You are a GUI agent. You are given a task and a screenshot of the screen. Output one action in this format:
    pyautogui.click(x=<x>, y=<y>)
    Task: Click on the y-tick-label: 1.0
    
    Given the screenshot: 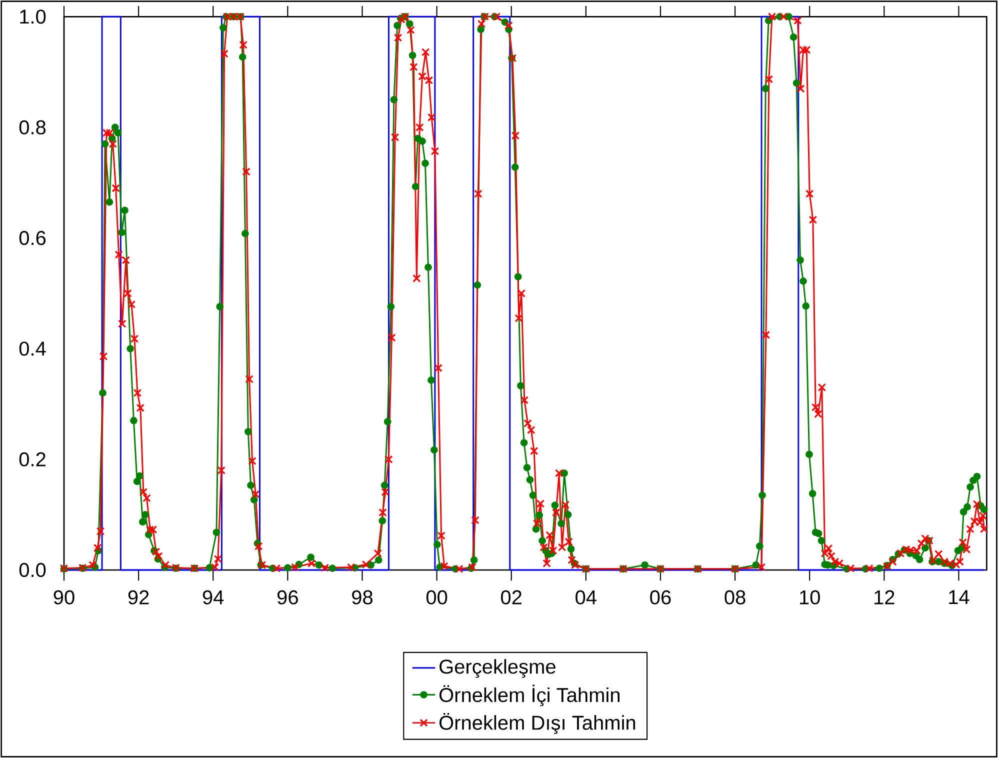 What is the action you would take?
    pyautogui.click(x=33, y=17)
    